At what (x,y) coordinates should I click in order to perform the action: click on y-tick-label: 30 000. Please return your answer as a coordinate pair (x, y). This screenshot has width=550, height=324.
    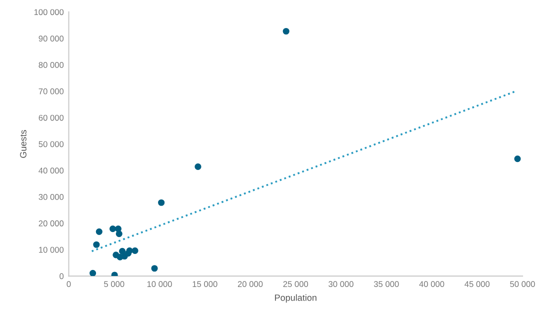
    Looking at the image, I should click on (51, 197).